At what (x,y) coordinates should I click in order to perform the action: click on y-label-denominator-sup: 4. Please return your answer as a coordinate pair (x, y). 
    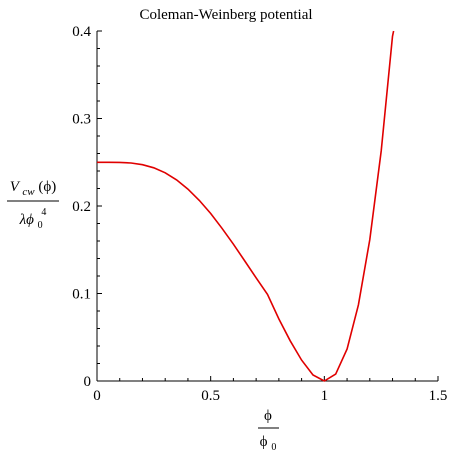
    Looking at the image, I should click on (43, 212).